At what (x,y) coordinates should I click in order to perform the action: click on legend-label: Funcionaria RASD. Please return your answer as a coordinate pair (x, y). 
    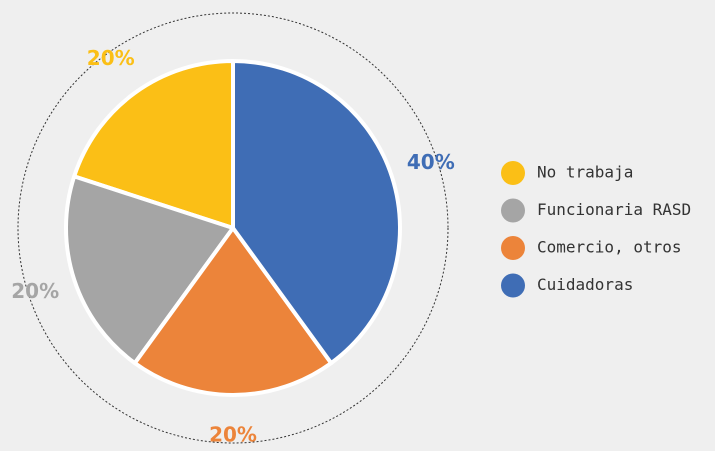
    Looking at the image, I should click on (614, 209).